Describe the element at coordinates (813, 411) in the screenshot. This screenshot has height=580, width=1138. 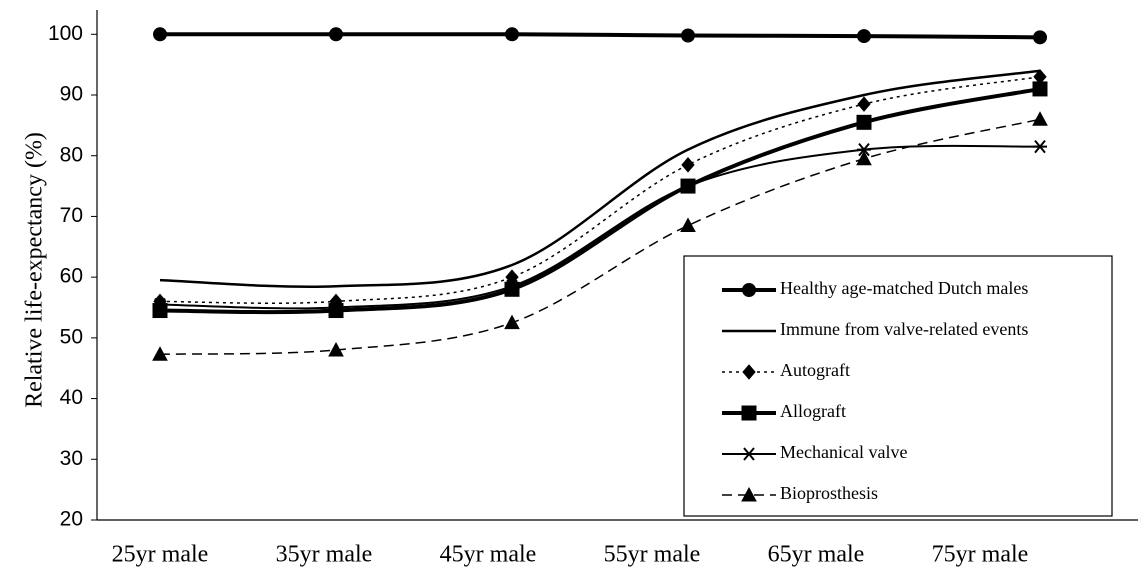
I see `legend-label: Allograft` at that location.